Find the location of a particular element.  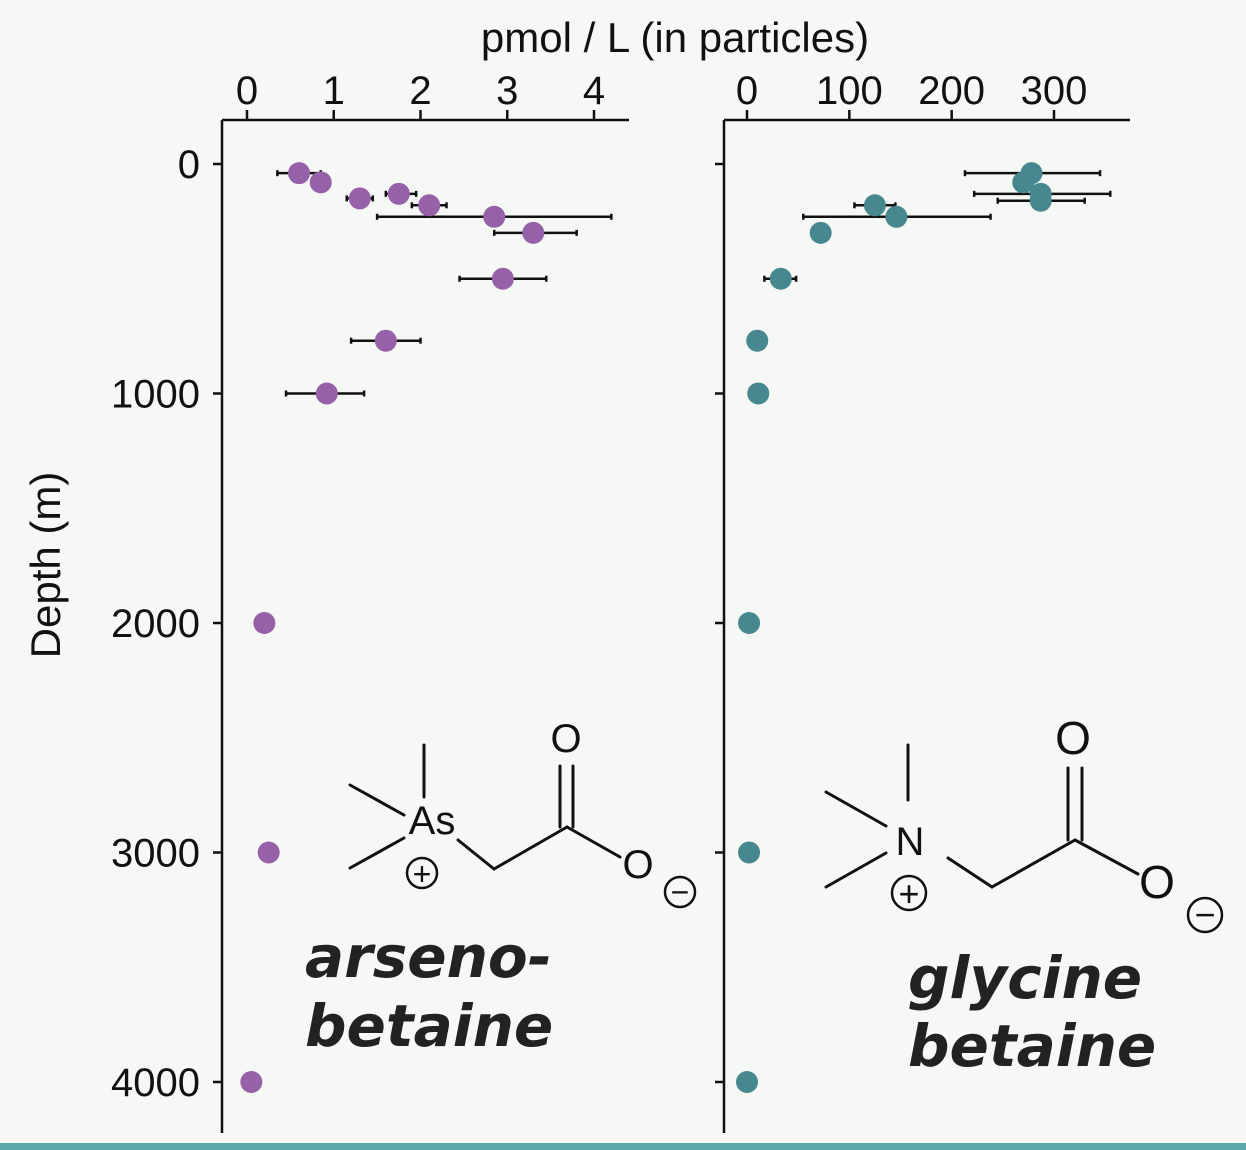

left-x-tick-label-4: 4 is located at coordinates (594, 91).